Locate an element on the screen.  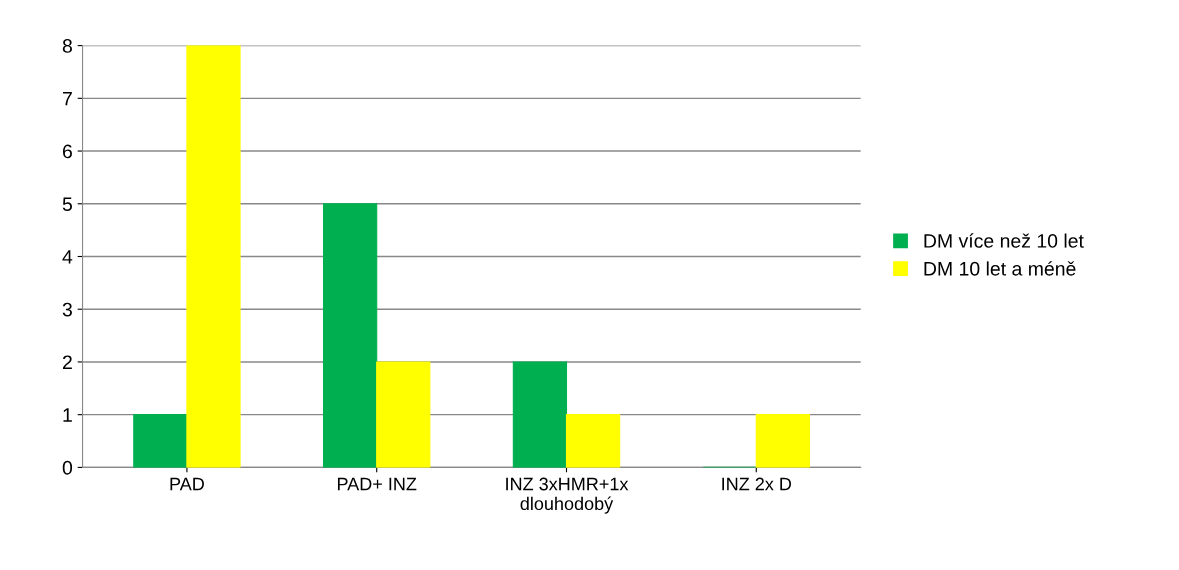
y-tick-label: 5 is located at coordinates (67, 204).